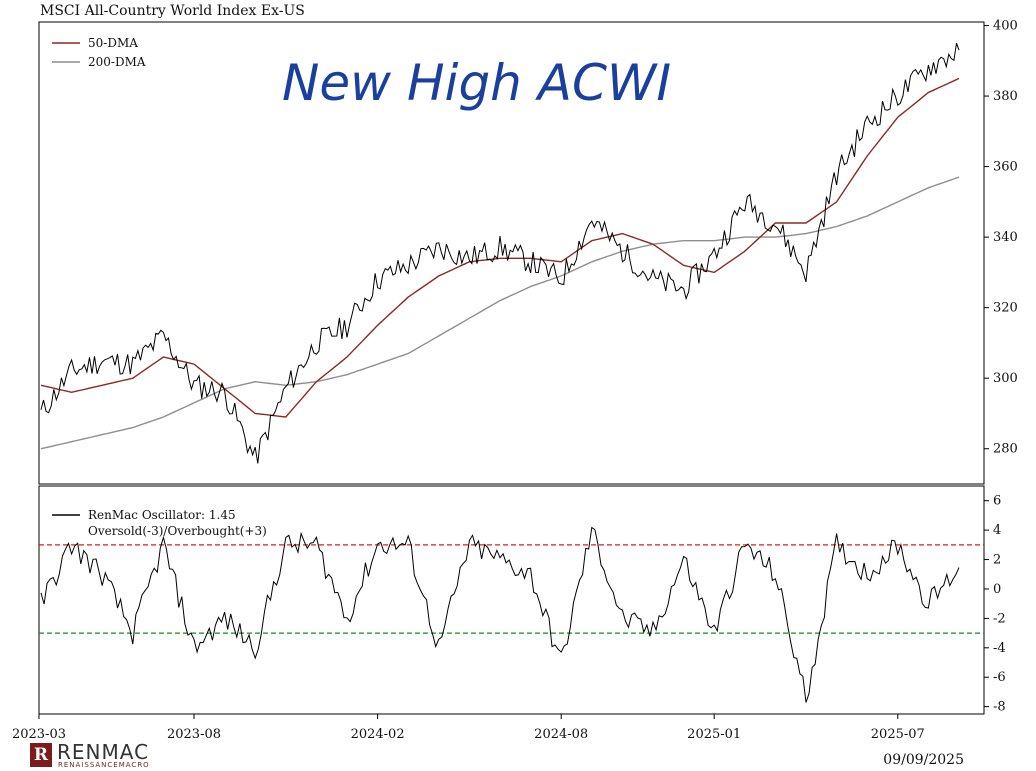  I want to click on osc-y-tick-label: 2, so click(997, 560).